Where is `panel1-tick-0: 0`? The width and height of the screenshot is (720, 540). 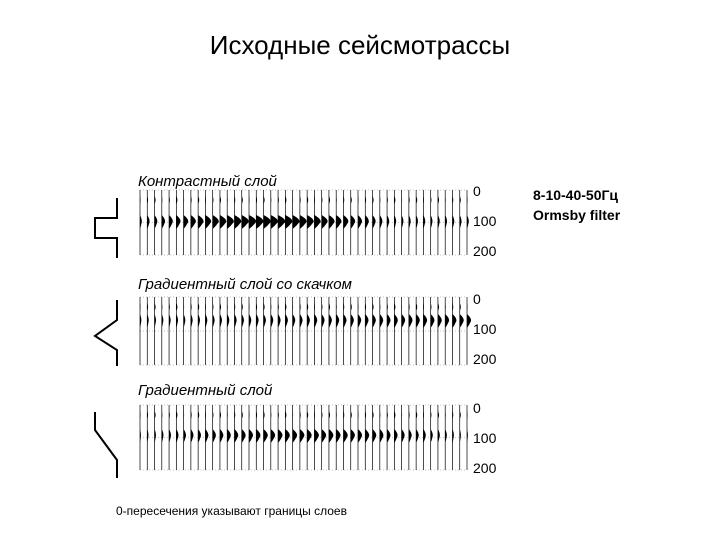
panel1-tick-0: 0 is located at coordinates (477, 191).